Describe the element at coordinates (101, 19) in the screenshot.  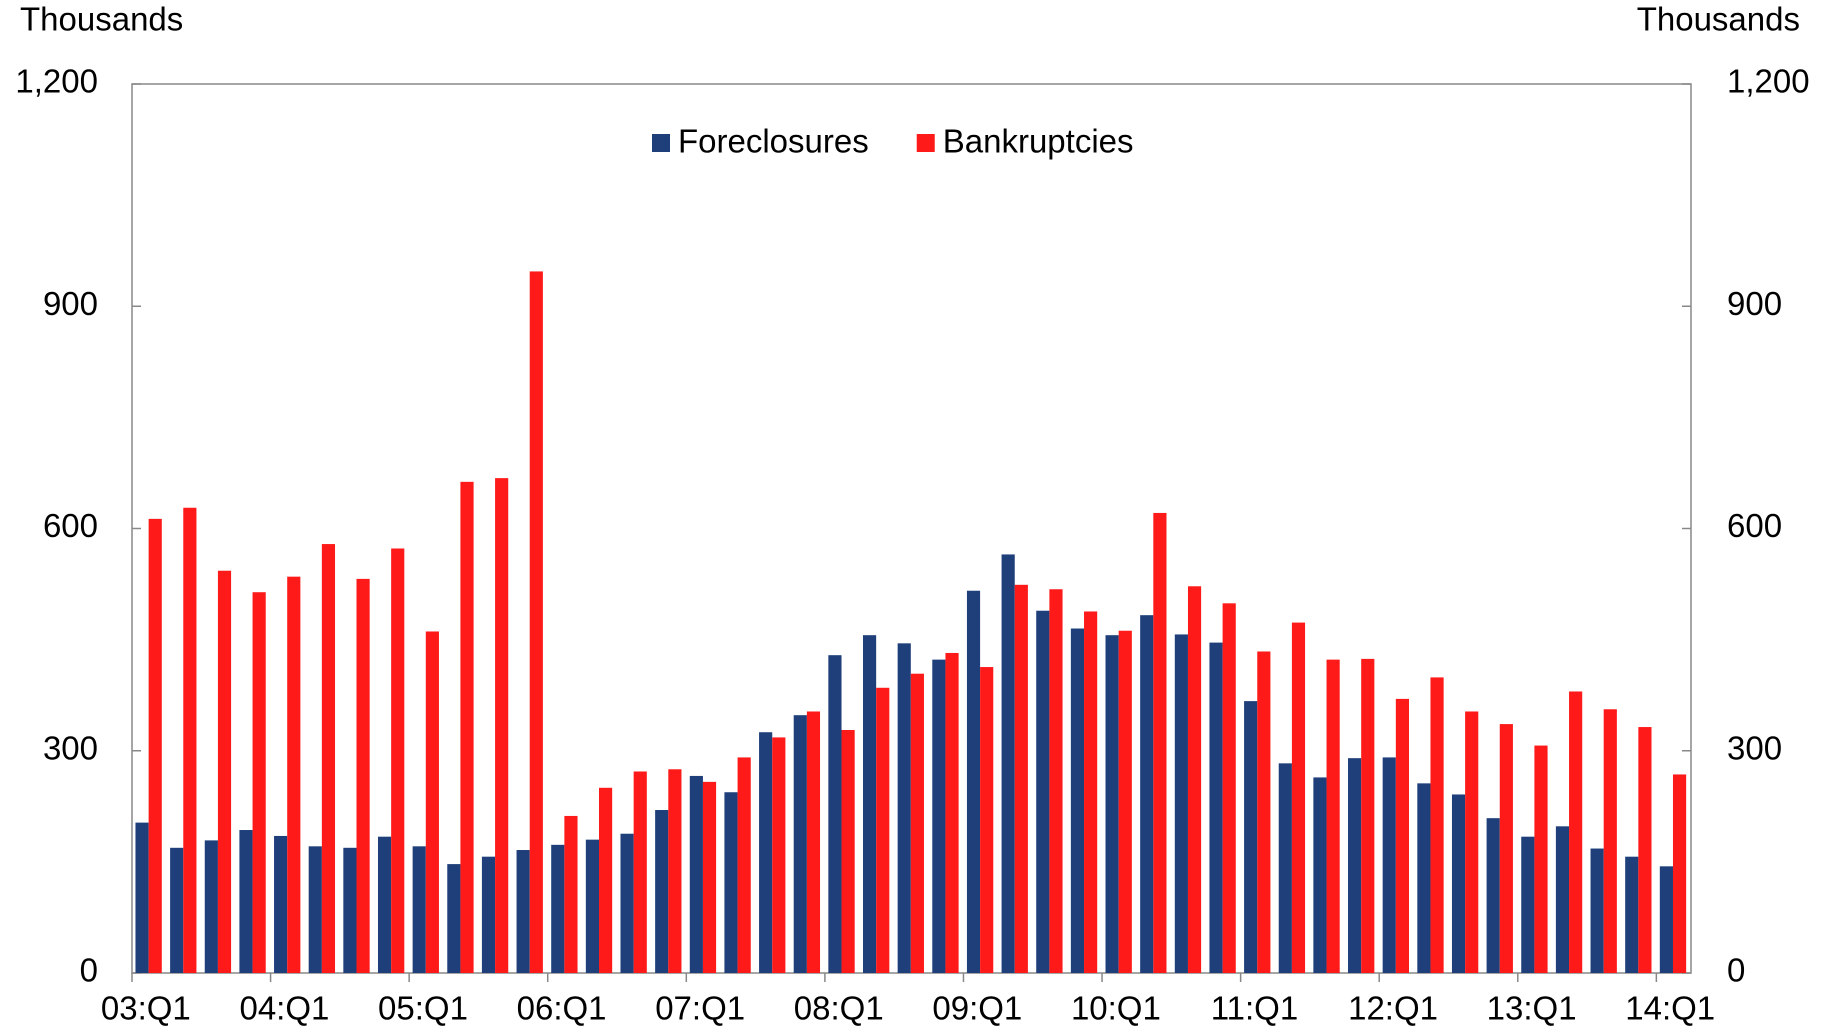
I see `y-axis-label: Thousands` at that location.